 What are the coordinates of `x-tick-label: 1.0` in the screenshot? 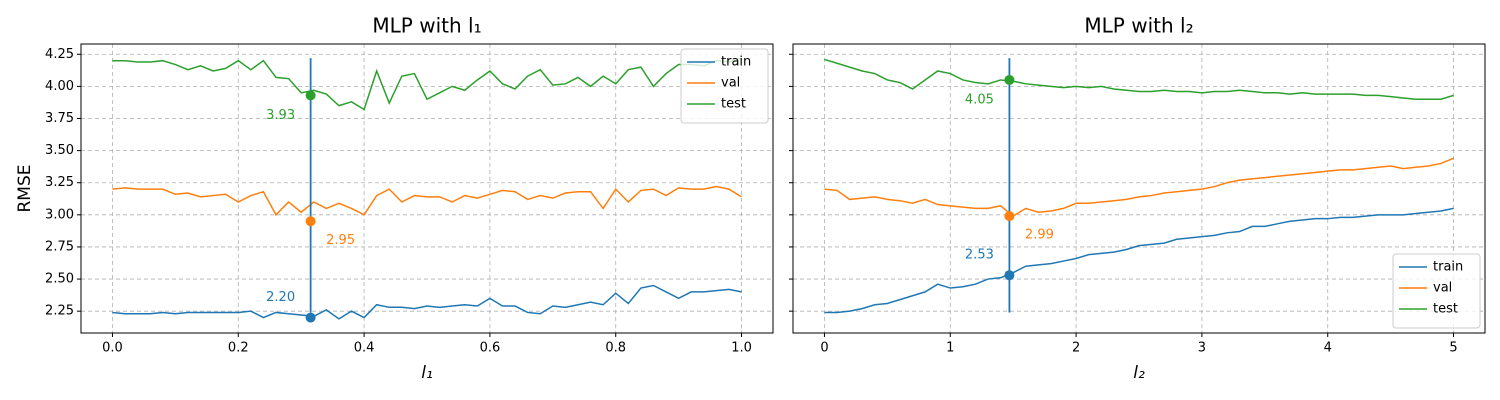 It's located at (741, 348).